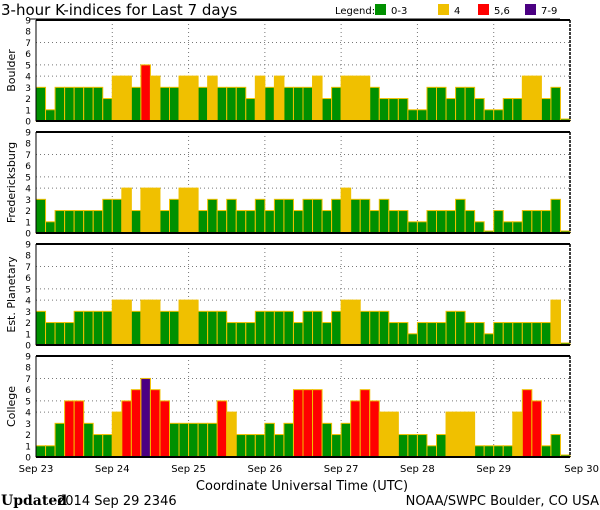  Describe the element at coordinates (302, 486) in the screenshot. I see `x-axis-label: Coordinate Universal Time (UTC)` at that location.